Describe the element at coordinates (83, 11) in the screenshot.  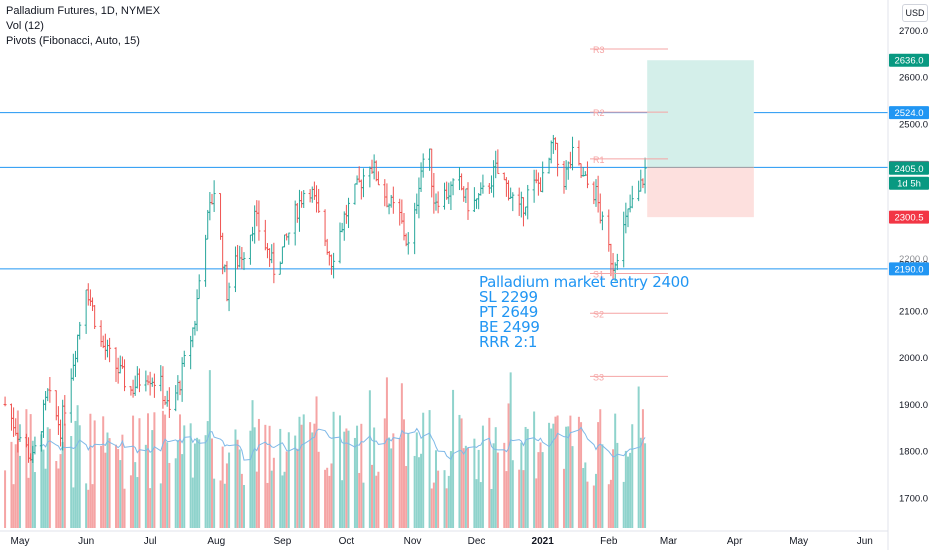
I see `symbol-title: Palladium Futures, 1D, NYMEX` at that location.